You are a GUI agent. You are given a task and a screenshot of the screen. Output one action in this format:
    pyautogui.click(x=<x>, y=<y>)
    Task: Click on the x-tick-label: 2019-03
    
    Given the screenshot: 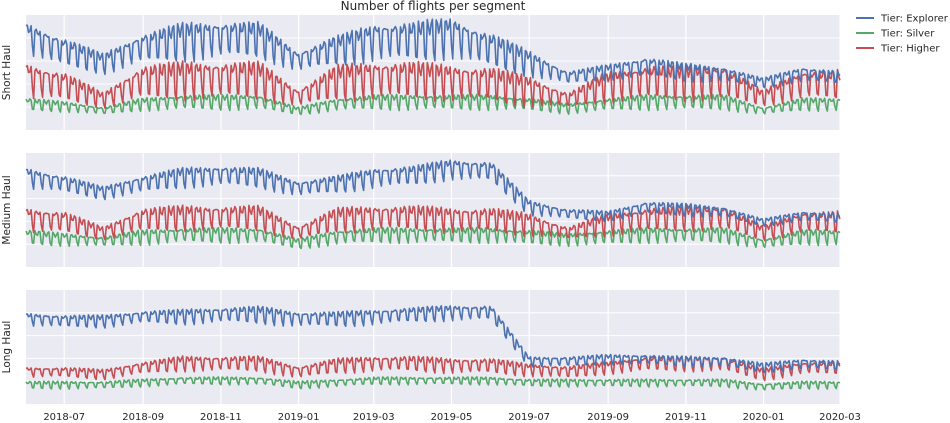 What is the action you would take?
    pyautogui.click(x=374, y=417)
    